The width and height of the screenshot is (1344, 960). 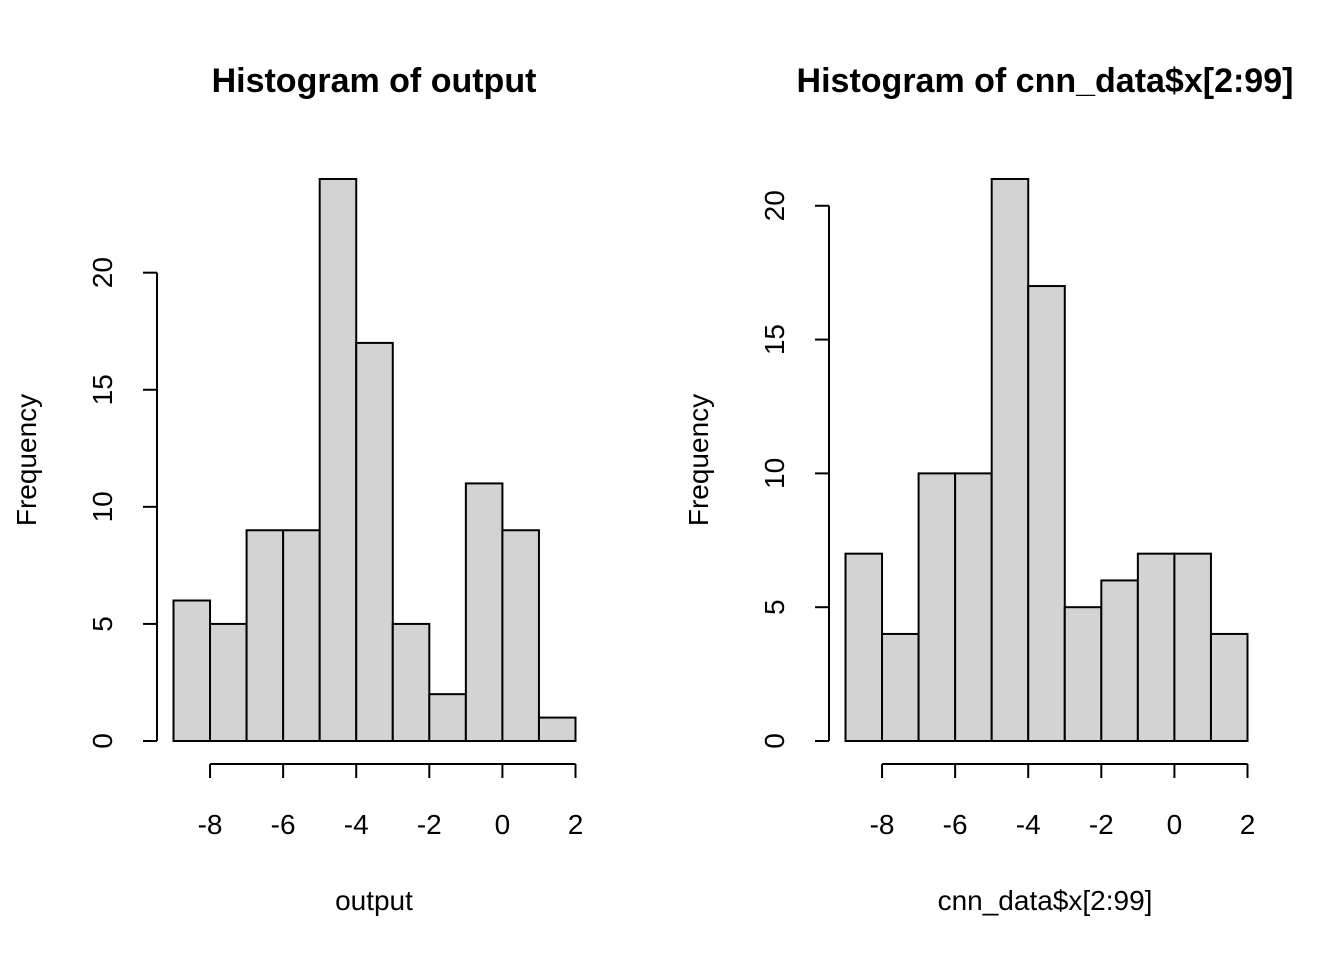 I want to click on x-axis-label: cnn_data$x[2:99], so click(x=1045, y=900).